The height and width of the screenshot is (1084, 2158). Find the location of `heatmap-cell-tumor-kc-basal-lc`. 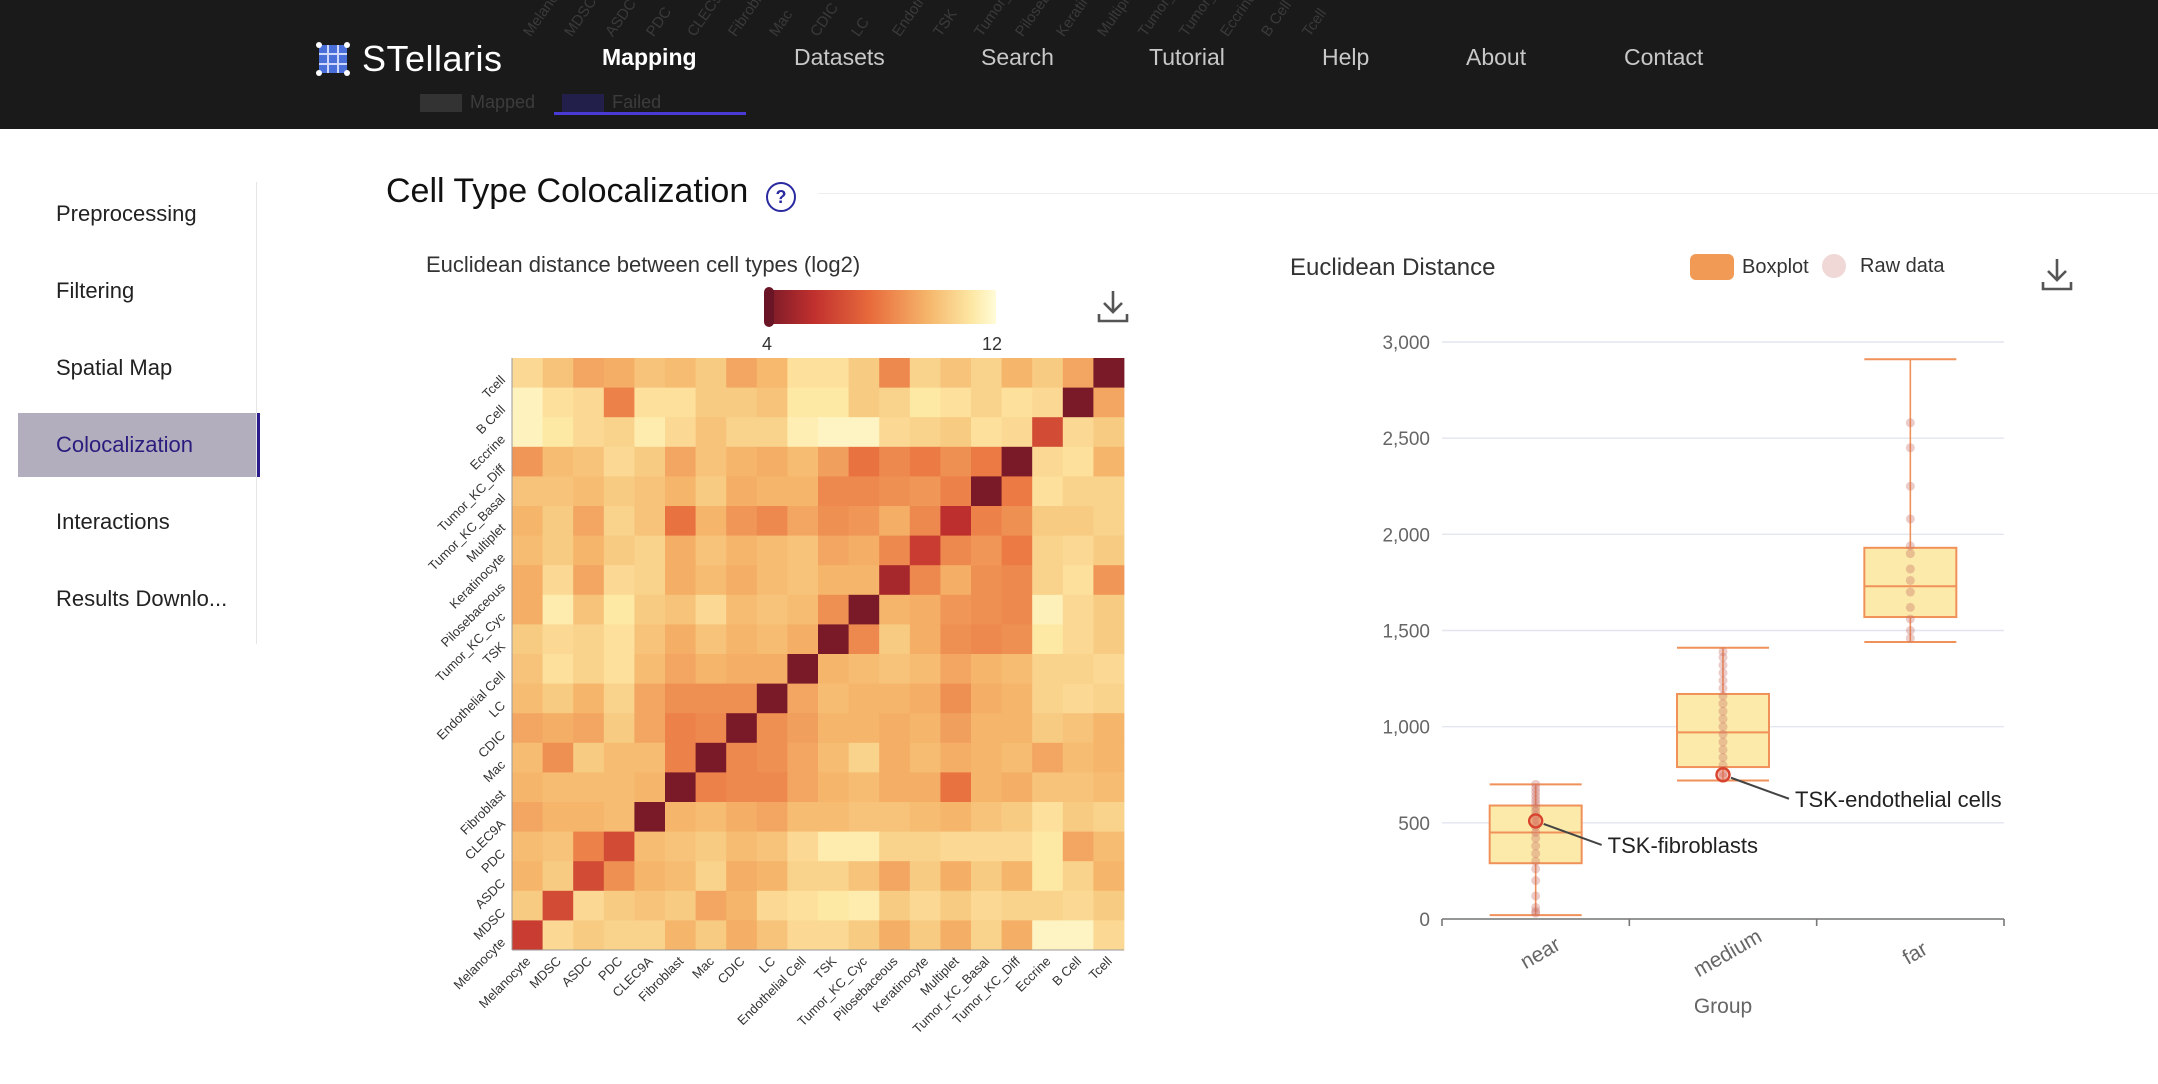

heatmap-cell-tumor-kc-basal-lc is located at coordinates (772, 491).